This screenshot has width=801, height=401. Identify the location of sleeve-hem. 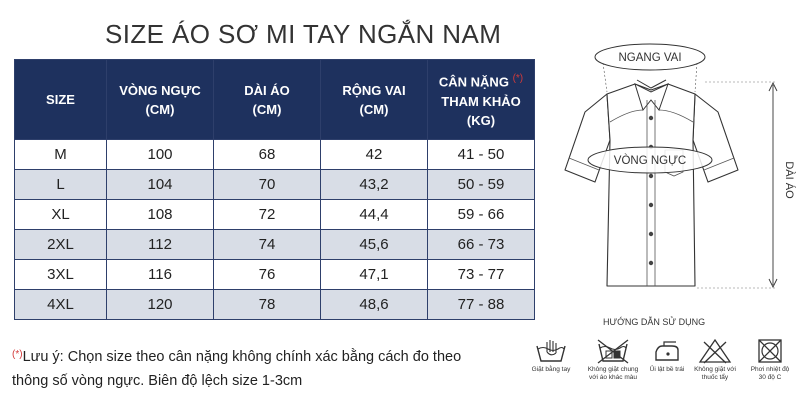
(651, 164).